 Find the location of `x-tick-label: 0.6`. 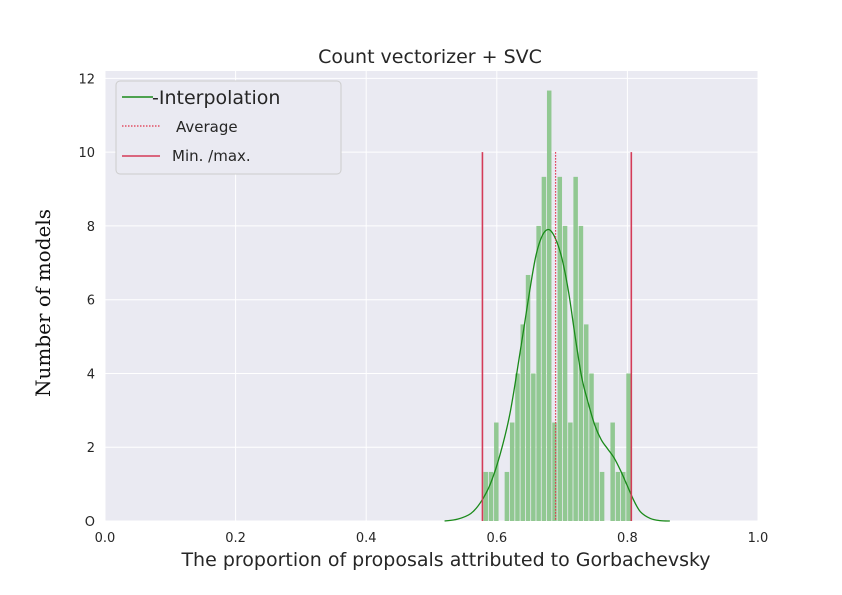

x-tick-label: 0.6 is located at coordinates (496, 538).